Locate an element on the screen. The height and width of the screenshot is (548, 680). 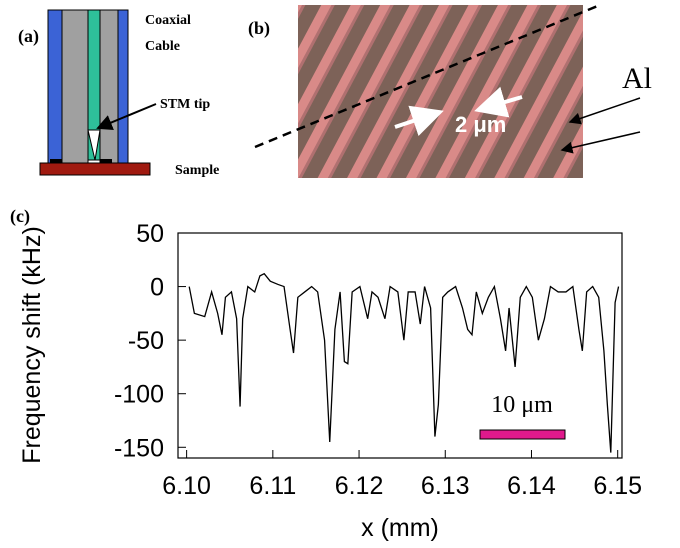
x-tick-label: 6.12 is located at coordinates (359, 486).